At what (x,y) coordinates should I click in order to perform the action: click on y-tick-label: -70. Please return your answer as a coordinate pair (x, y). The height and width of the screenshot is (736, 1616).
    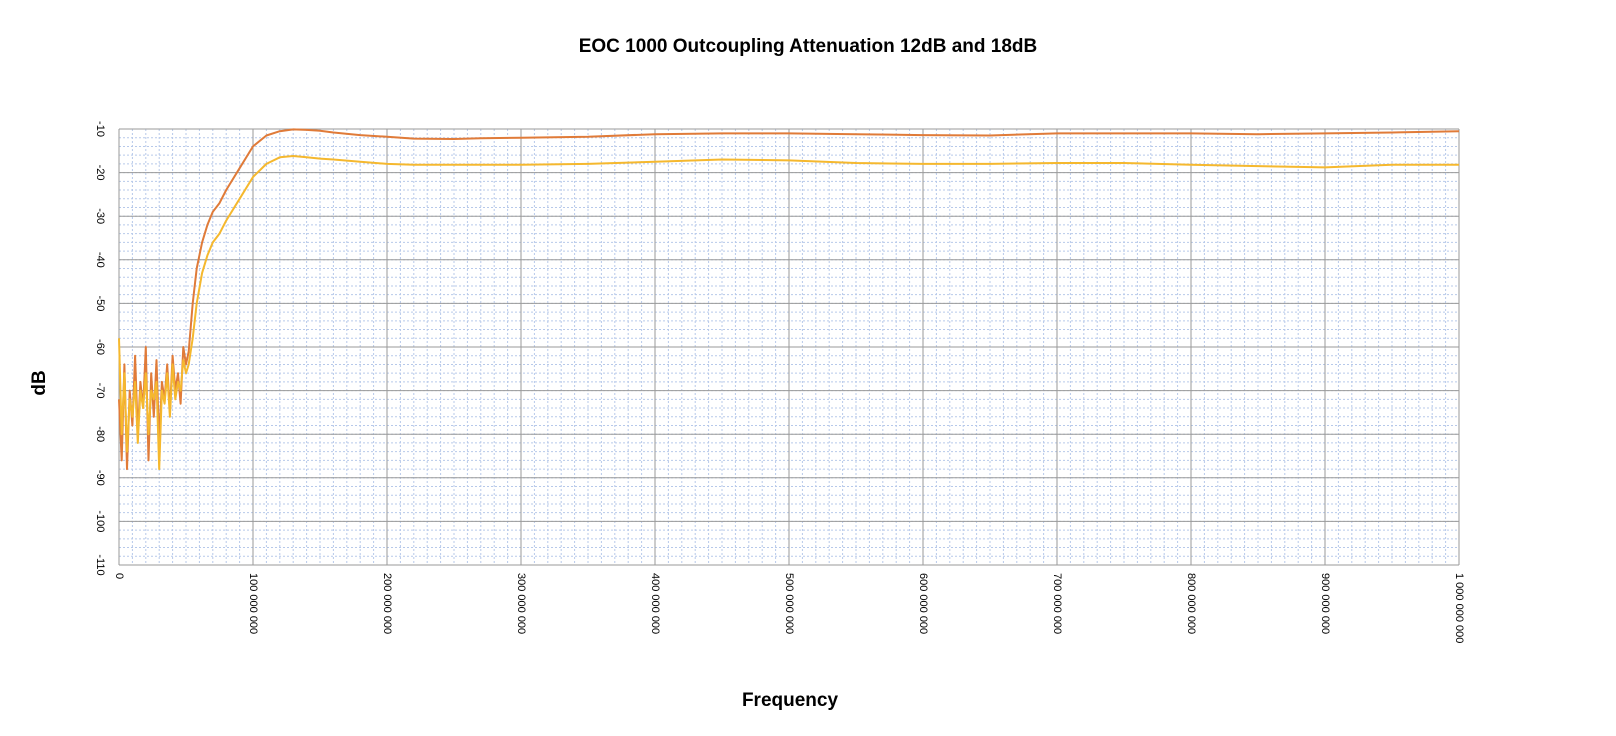
    Looking at the image, I should click on (100, 391).